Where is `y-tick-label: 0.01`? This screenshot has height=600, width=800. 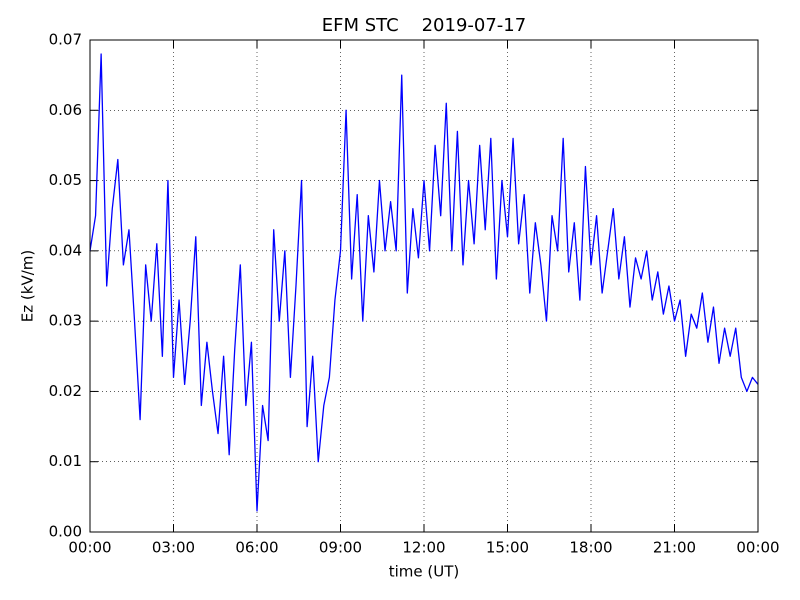 y-tick-label: 0.01 is located at coordinates (65, 461).